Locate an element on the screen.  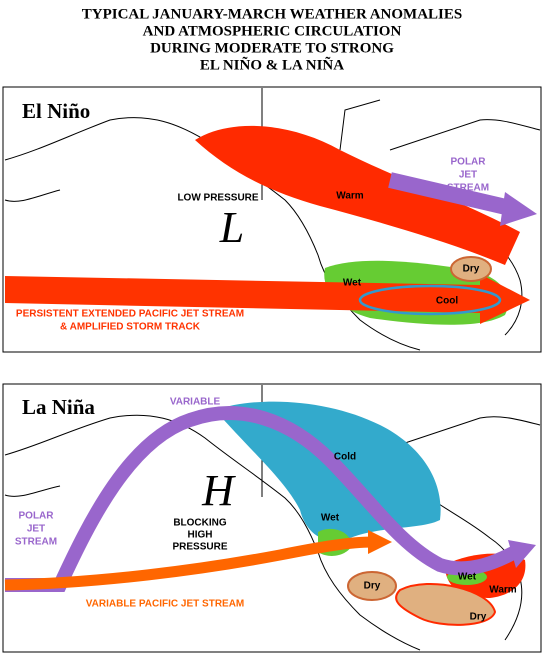
polar-jet-arrow is located at coordinates (450, 194).